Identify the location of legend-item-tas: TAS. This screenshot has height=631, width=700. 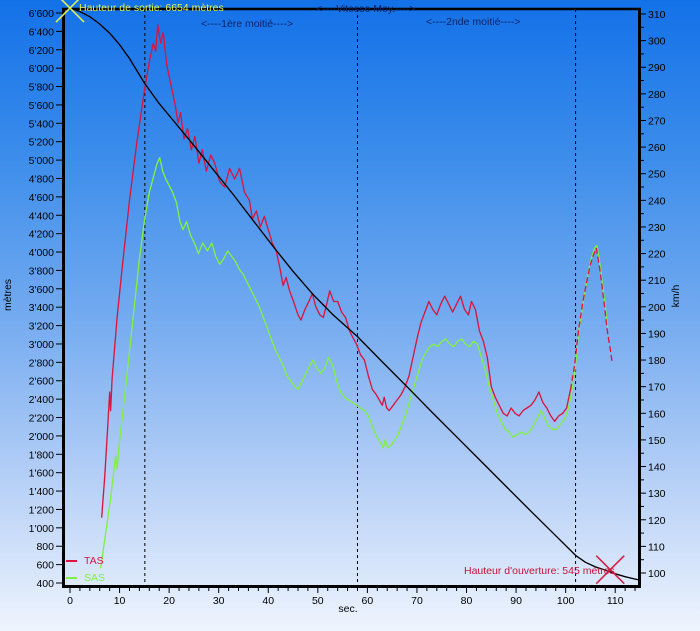
(85, 560).